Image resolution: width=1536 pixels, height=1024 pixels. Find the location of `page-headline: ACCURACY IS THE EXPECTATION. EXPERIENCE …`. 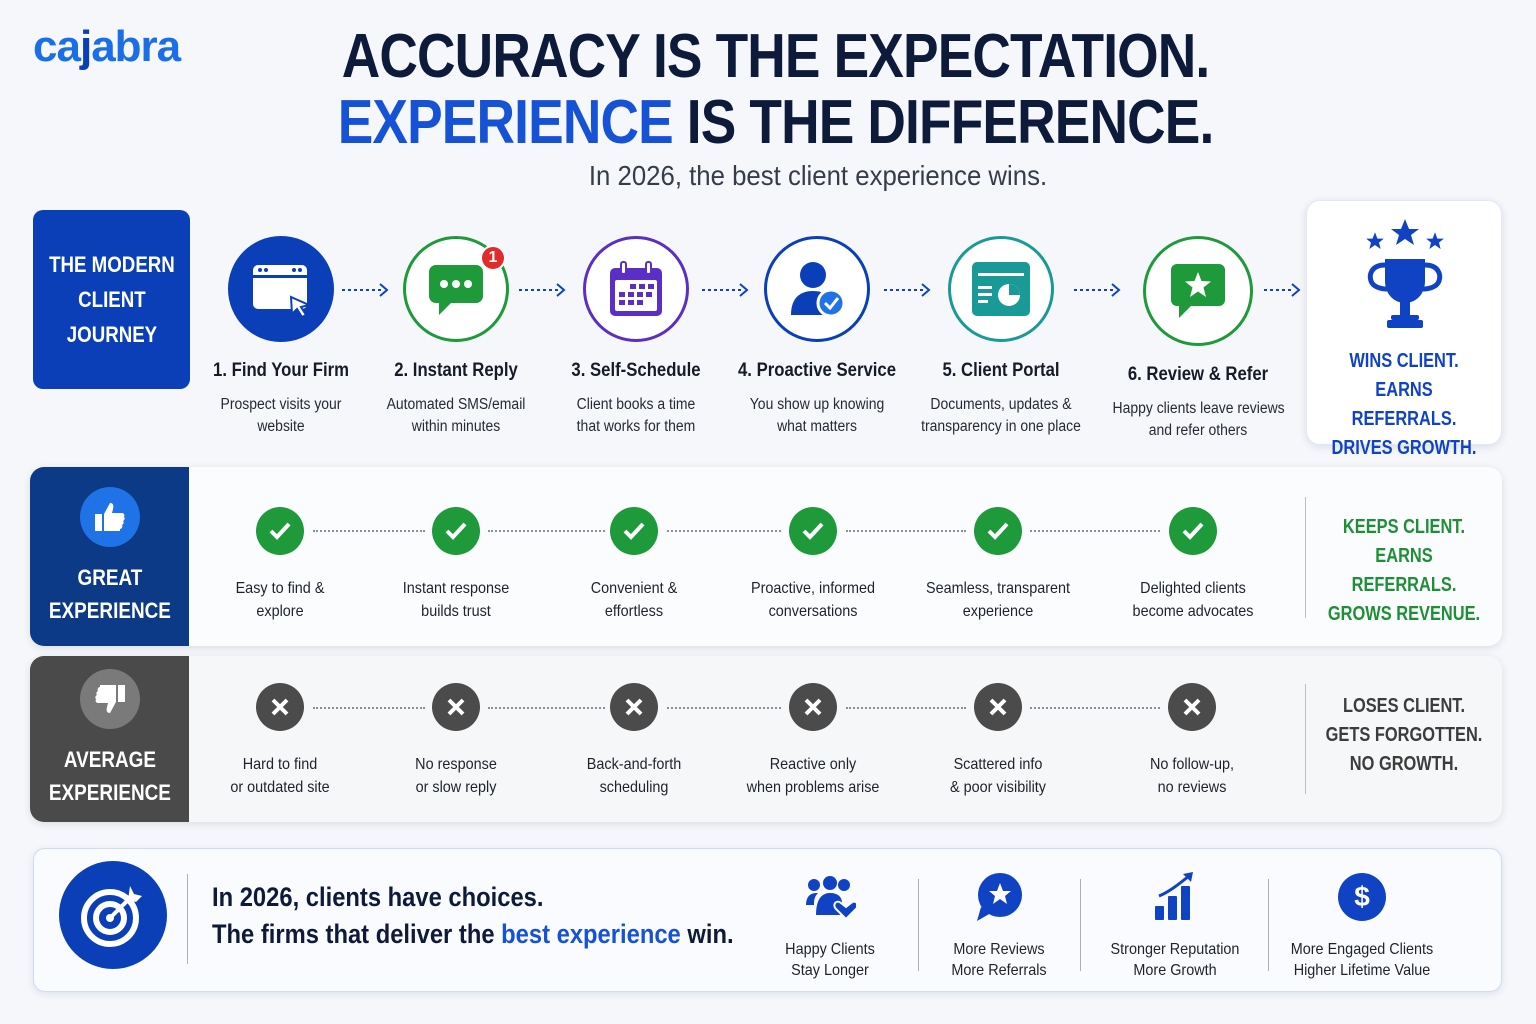

page-headline: ACCURACY IS THE EXPECTATION. EXPERIENCE … is located at coordinates (775, 90).